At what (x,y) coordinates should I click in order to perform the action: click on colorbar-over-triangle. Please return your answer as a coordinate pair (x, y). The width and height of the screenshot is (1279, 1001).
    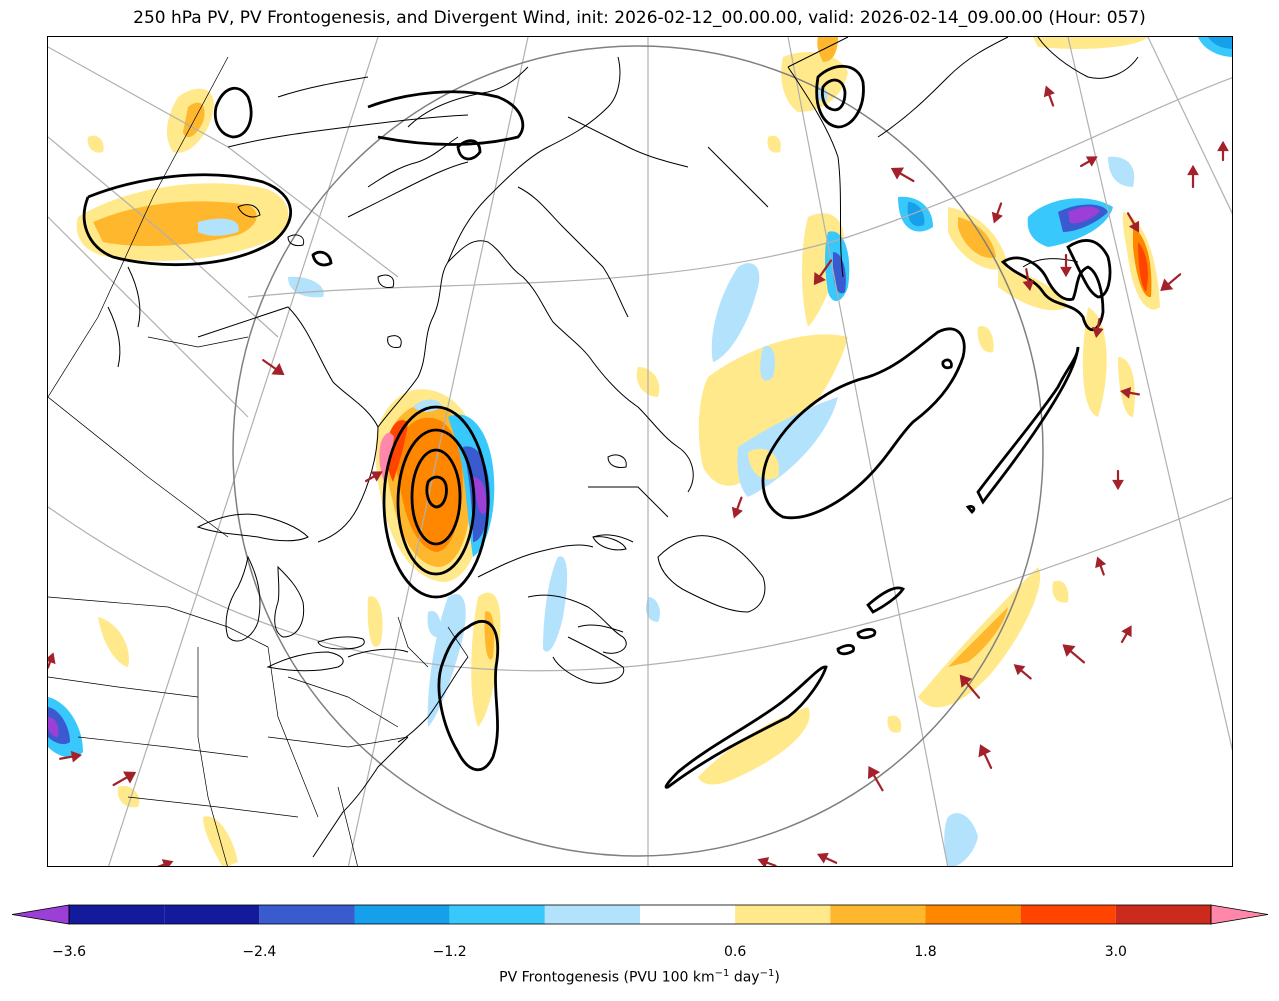
    Looking at the image, I should click on (1239, 914).